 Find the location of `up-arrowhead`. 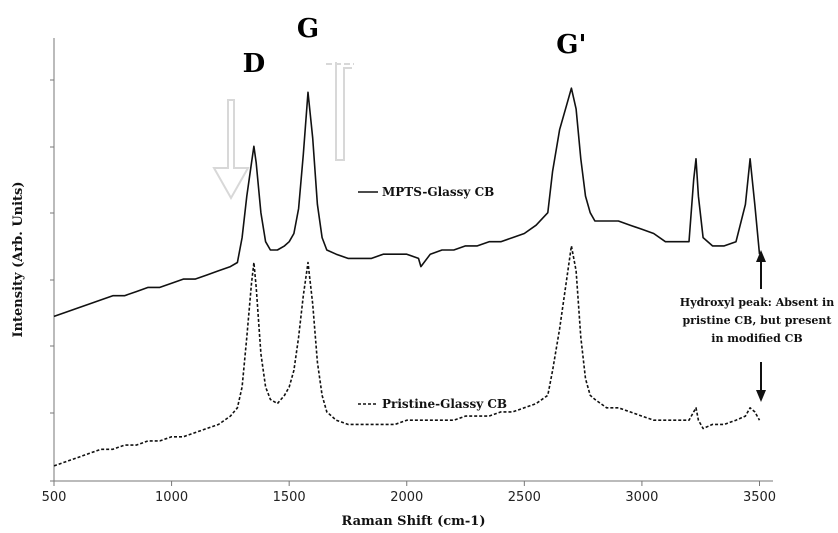

up-arrowhead is located at coordinates (761, 256).